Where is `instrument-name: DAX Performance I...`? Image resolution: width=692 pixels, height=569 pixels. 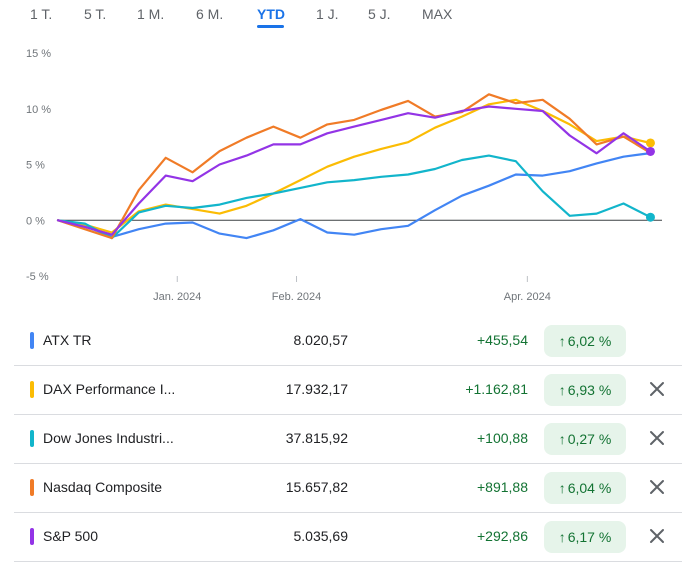 instrument-name: DAX Performance I... is located at coordinates (109, 389).